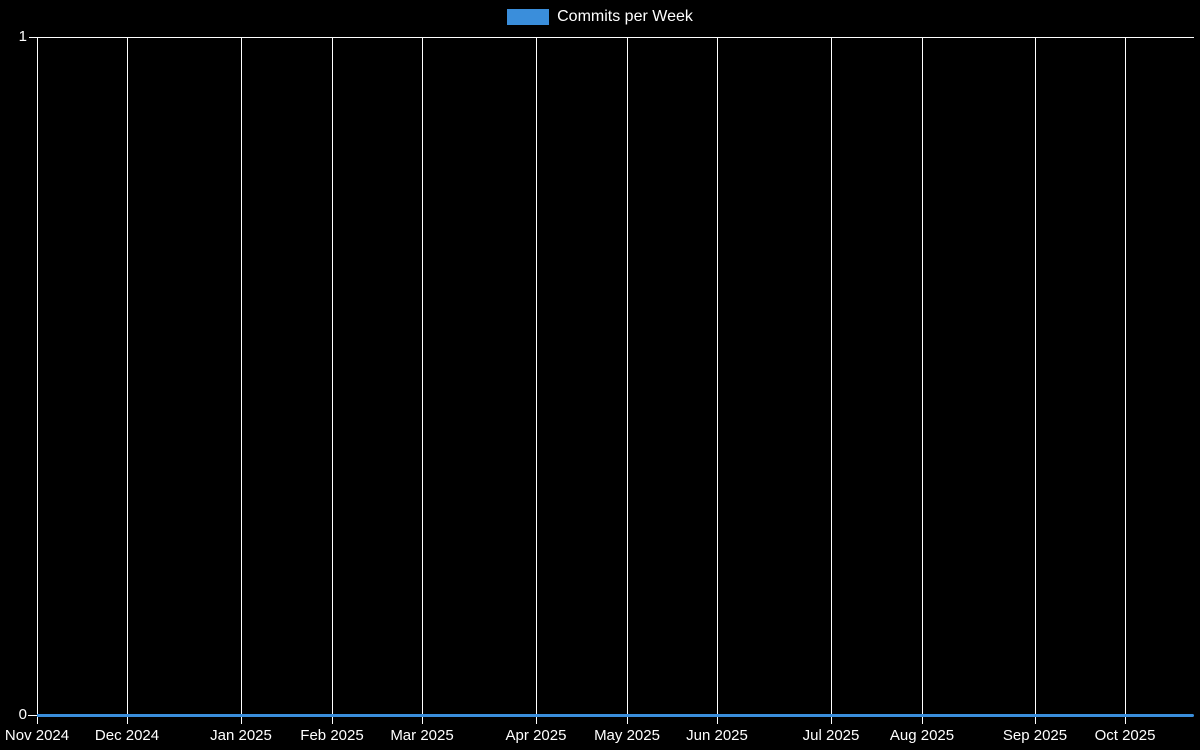 This screenshot has height=750, width=1200. I want to click on gridline-mar-2025, so click(422, 380).